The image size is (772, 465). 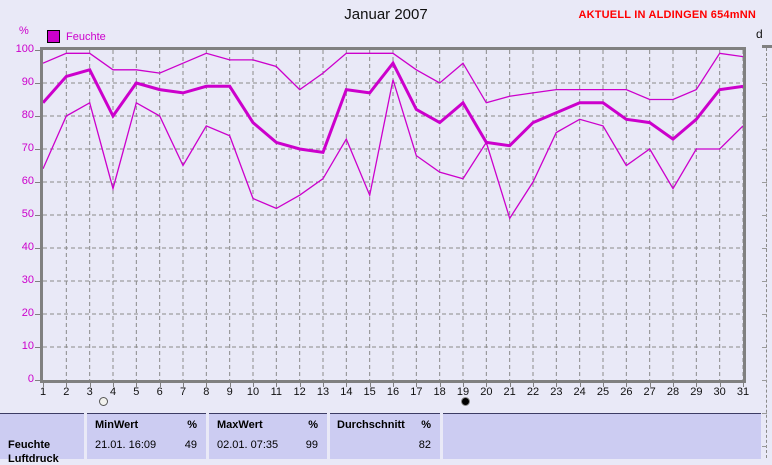 What do you see at coordinates (393, 78) in the screenshot?
I see `series-feuchte-max-line` at bounding box center [393, 78].